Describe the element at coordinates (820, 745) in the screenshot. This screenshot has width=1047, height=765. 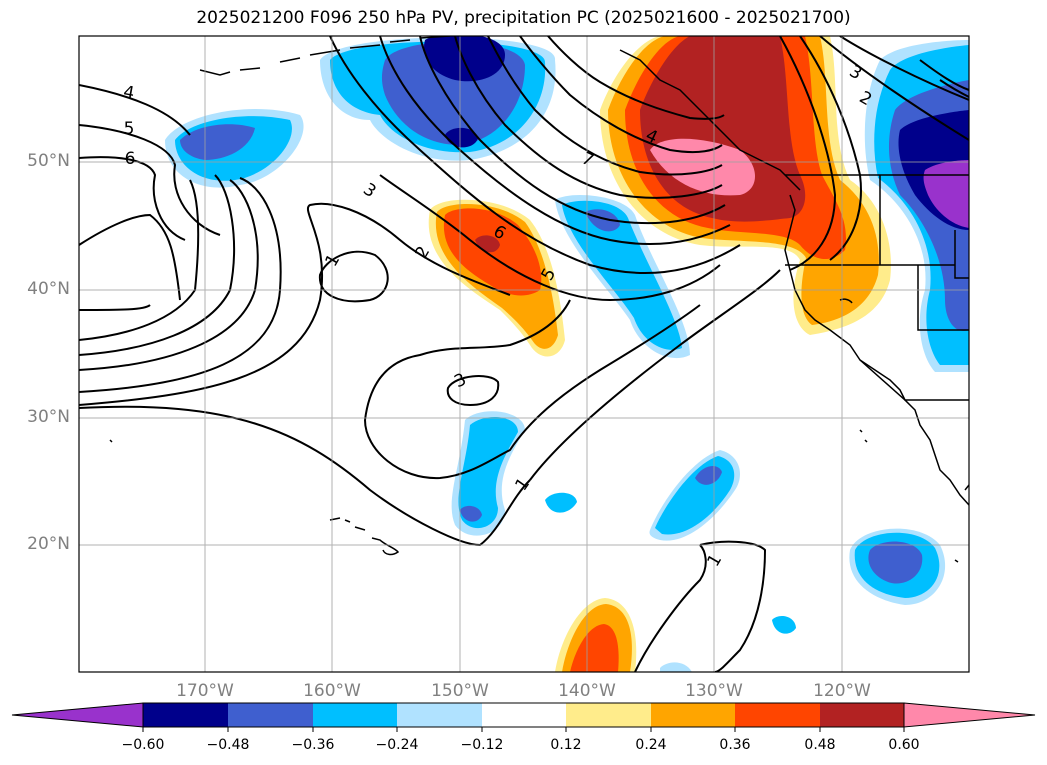
I see `colorbar-tick-label: 0.48` at that location.